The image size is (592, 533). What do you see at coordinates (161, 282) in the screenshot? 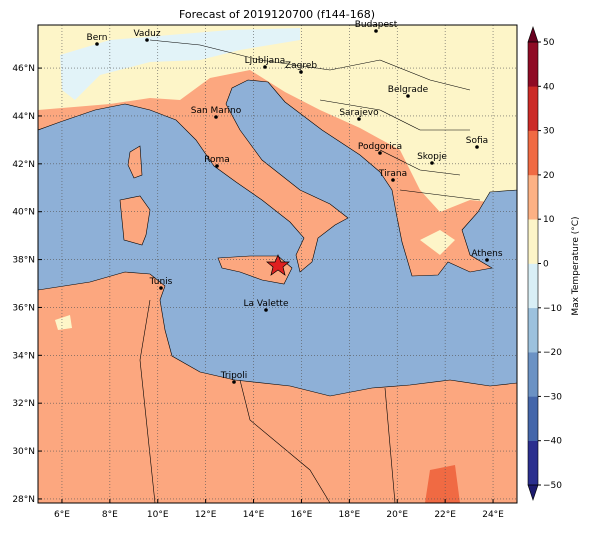
I see `city-label: Tunis` at bounding box center [161, 282].